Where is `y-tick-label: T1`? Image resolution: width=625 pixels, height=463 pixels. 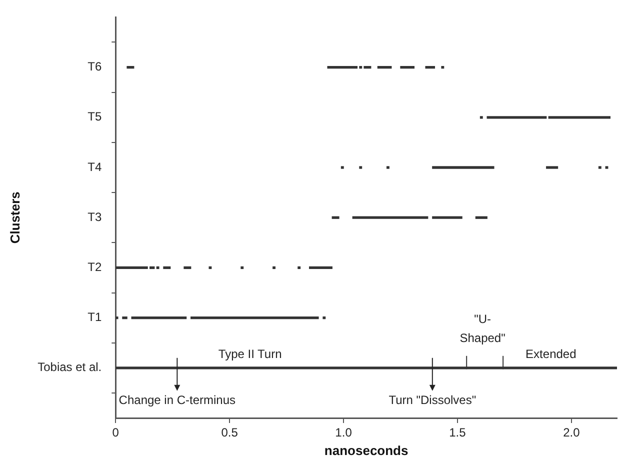
y-tick-label: T1 is located at coordinates (95, 317).